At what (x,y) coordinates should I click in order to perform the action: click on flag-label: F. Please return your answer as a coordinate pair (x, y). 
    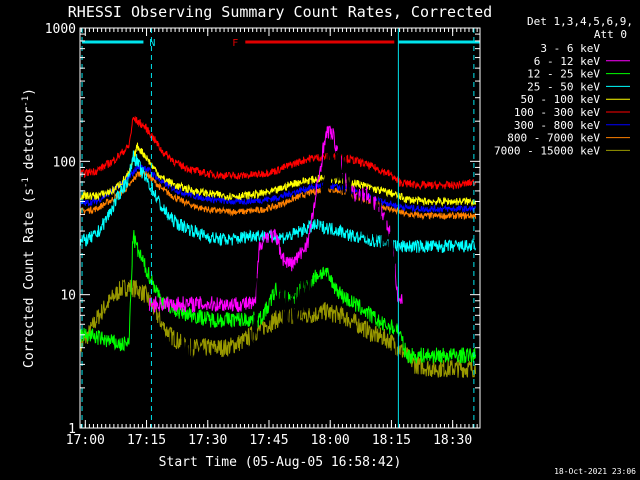
    Looking at the image, I should click on (235, 43).